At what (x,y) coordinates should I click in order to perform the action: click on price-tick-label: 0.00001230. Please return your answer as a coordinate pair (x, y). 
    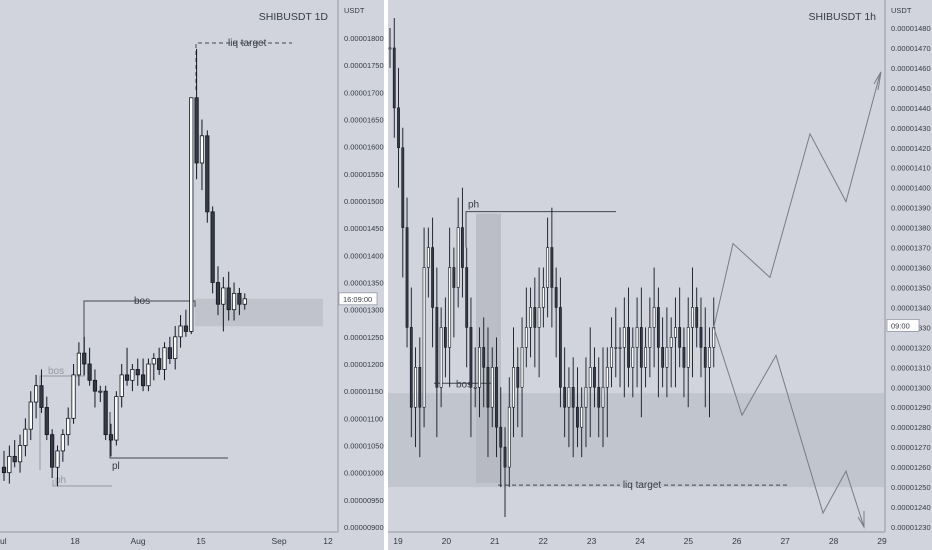
    Looking at the image, I should click on (911, 527).